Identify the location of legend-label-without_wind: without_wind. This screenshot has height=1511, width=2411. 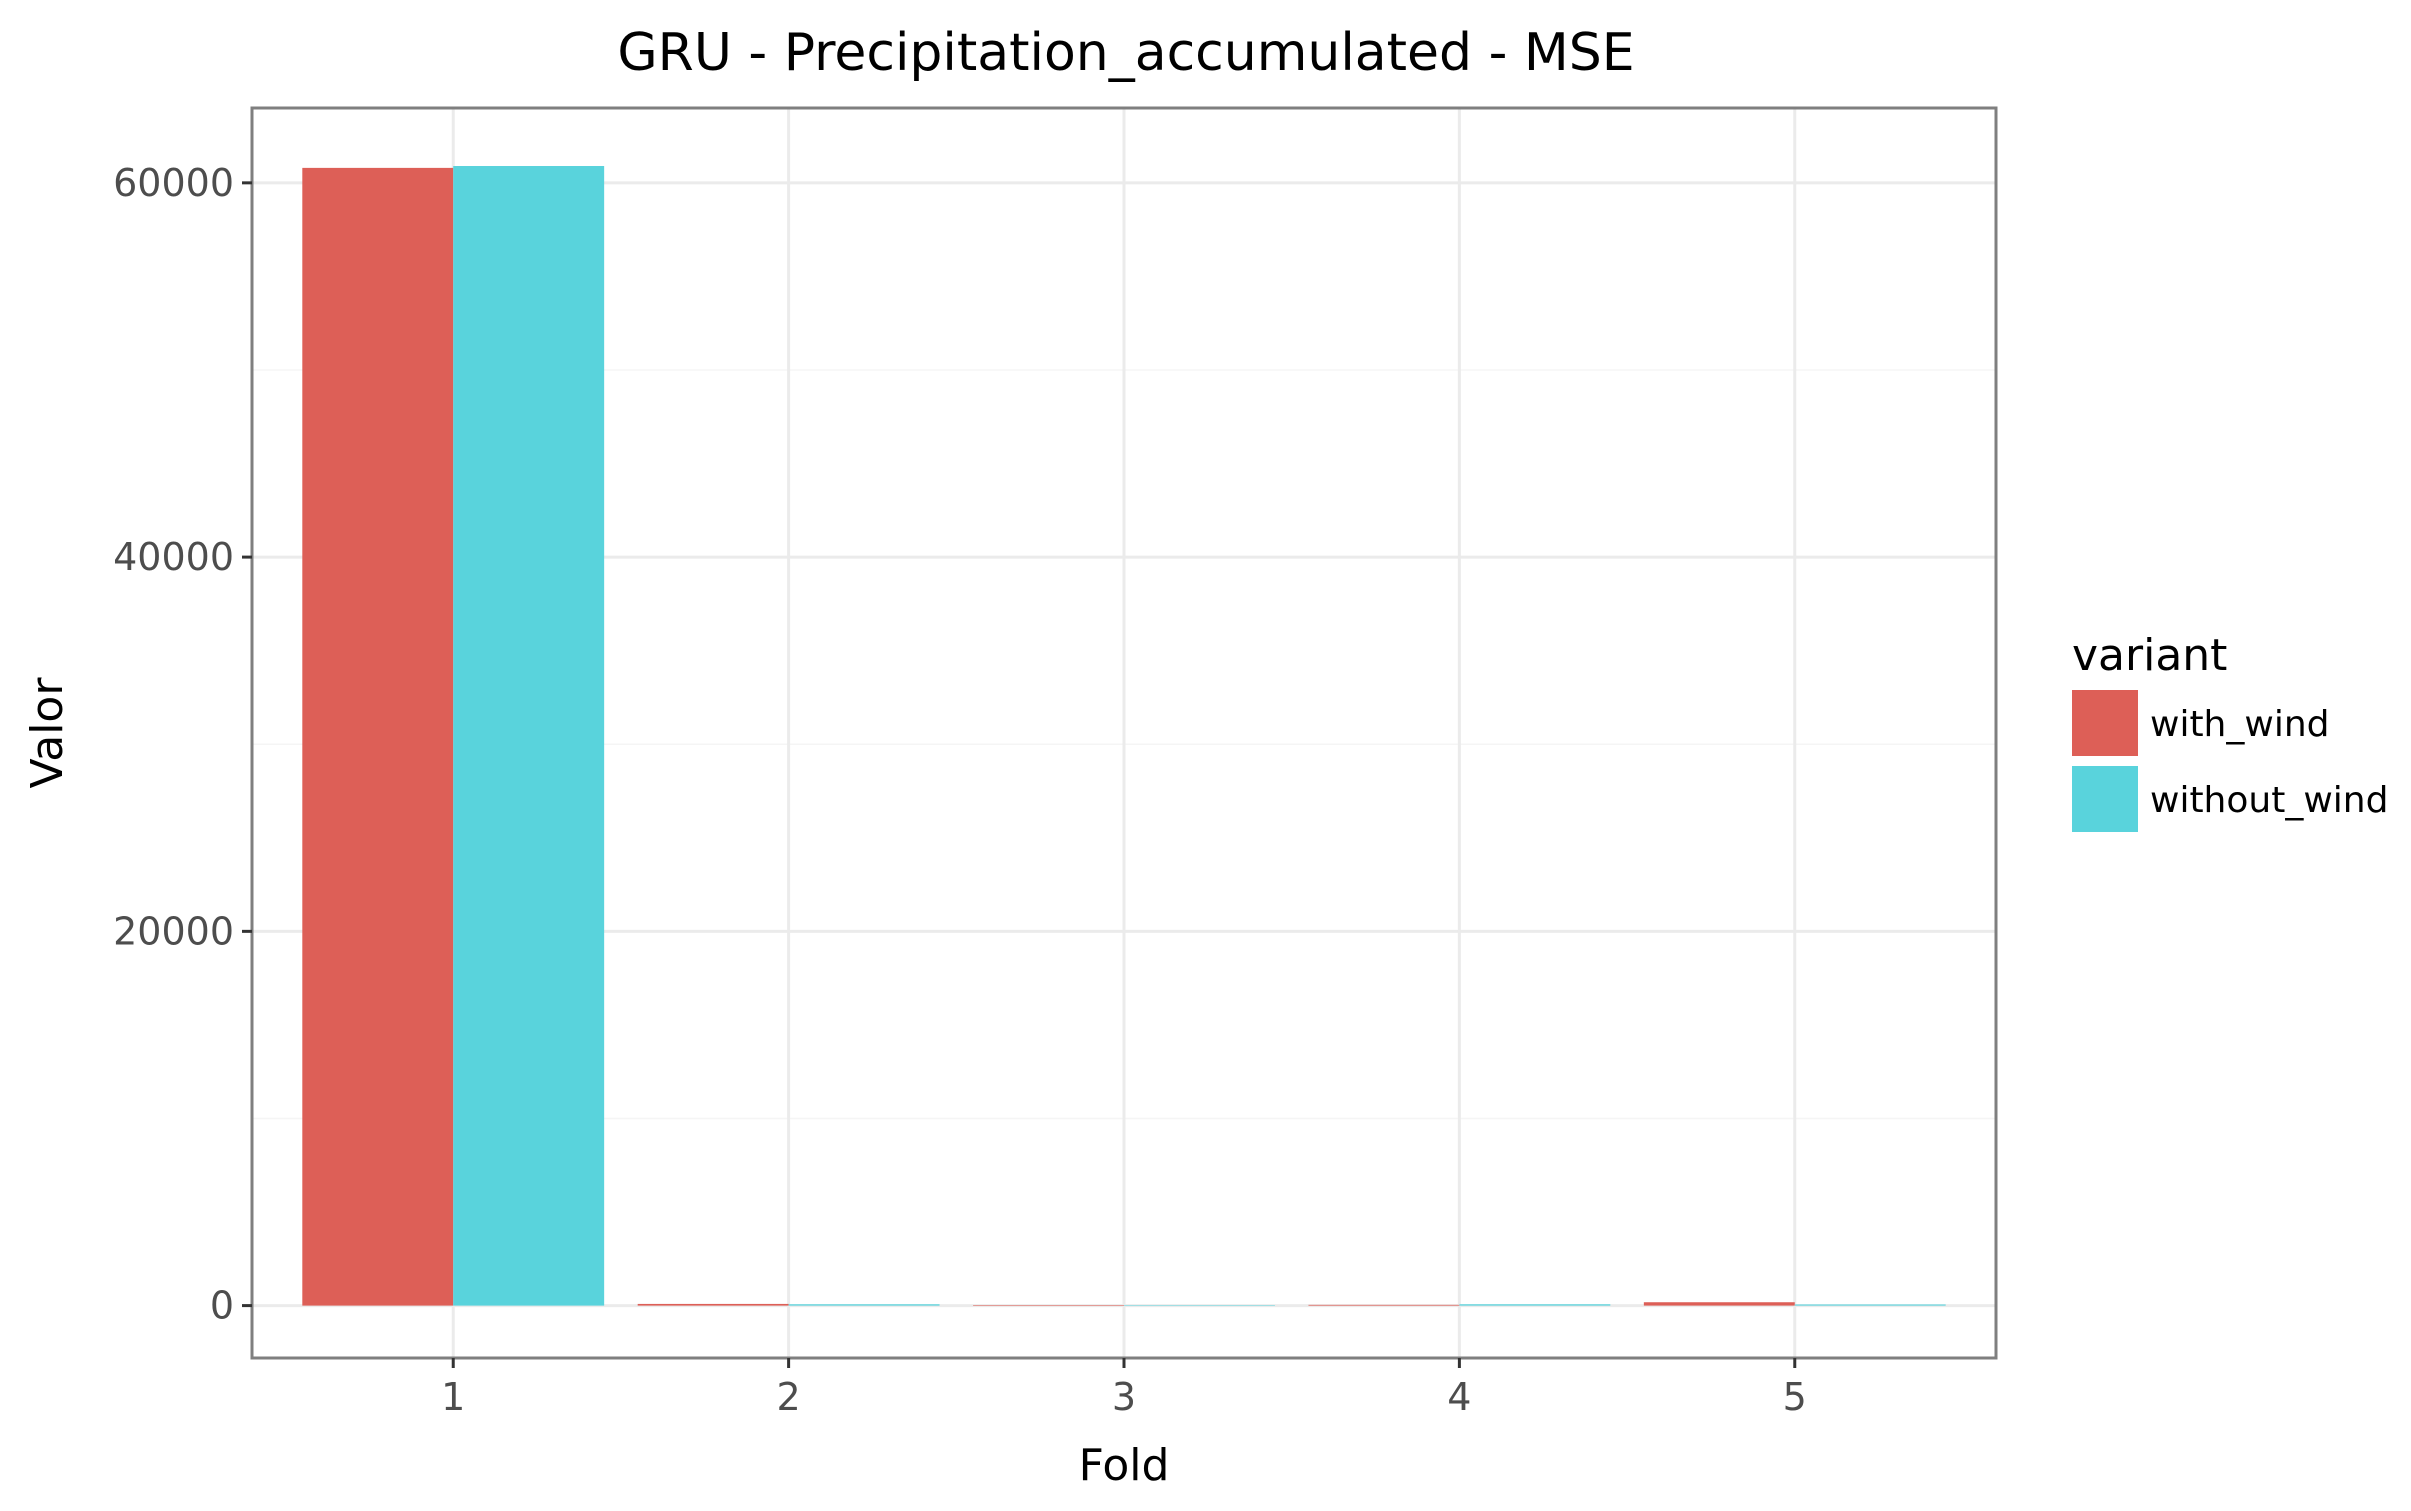
(2269, 800).